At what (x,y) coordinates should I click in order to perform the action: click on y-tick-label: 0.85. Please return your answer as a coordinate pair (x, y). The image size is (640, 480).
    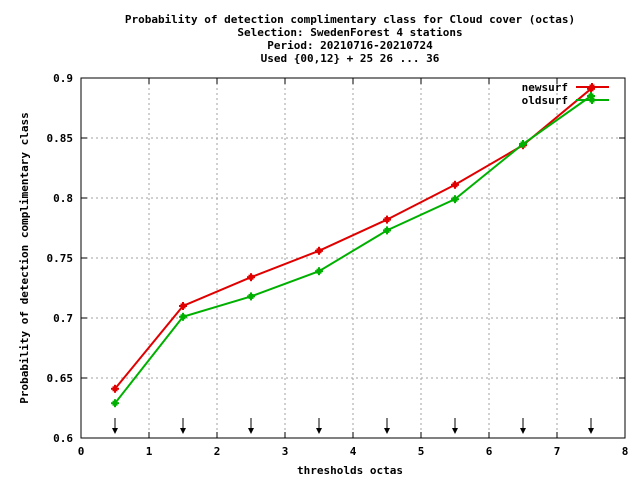
    Looking at the image, I should click on (60, 138).